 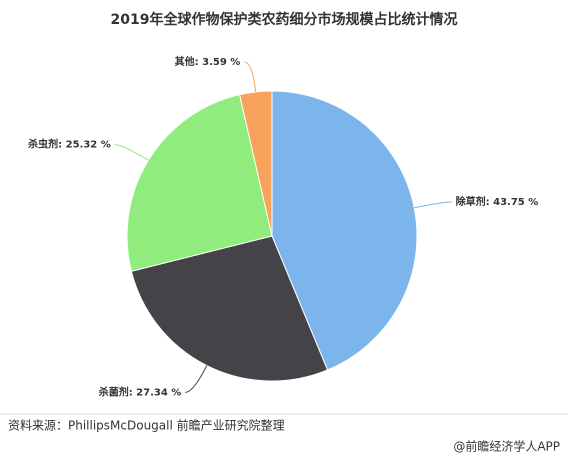 I want to click on source: 资料来源：PhillipsMcDougall 前瞻产业研究院整理, so click(x=146, y=425).